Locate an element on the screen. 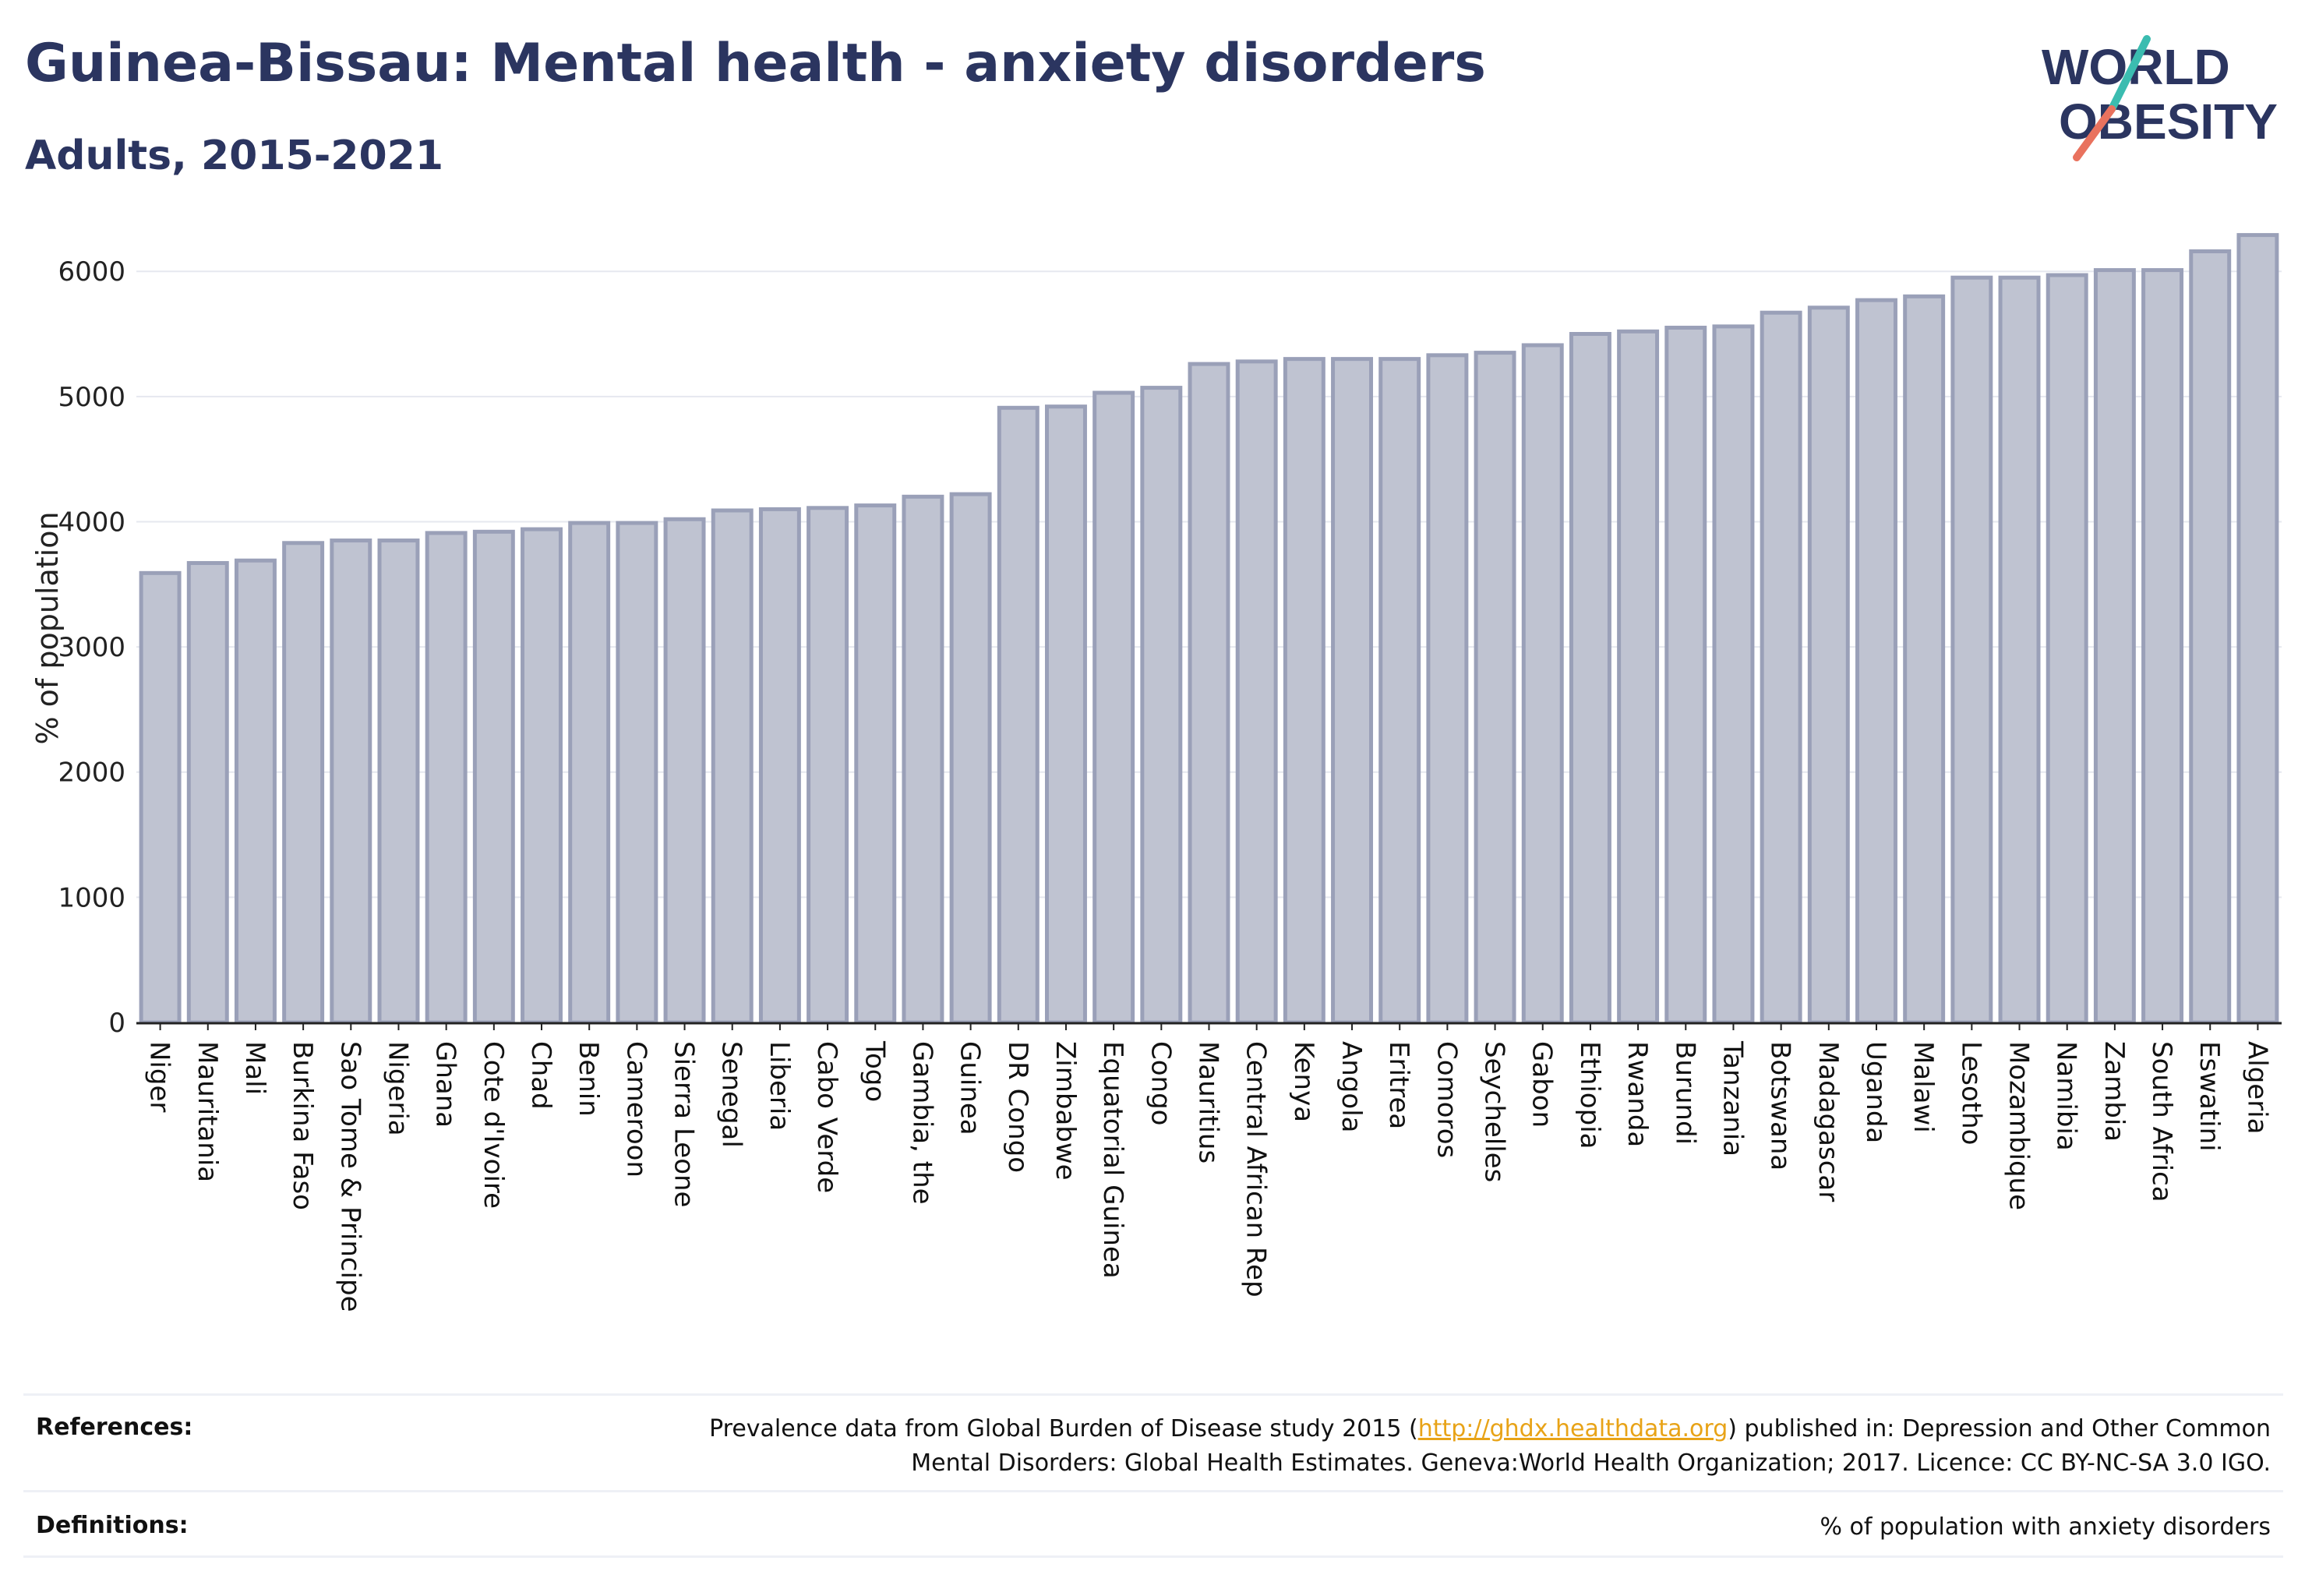 This screenshot has height=1596, width=2305. x-tick-label: Cote d'Ivoire is located at coordinates (493, 1125).